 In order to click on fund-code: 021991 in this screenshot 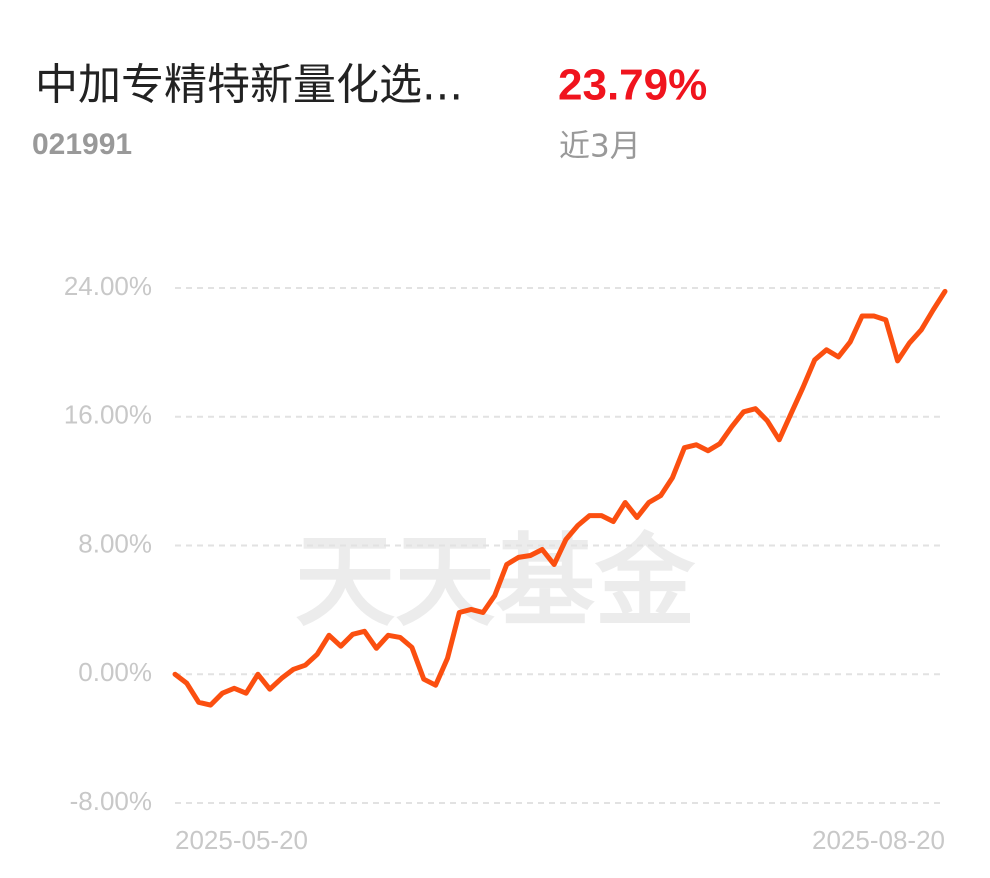, I will do `click(82, 144)`.